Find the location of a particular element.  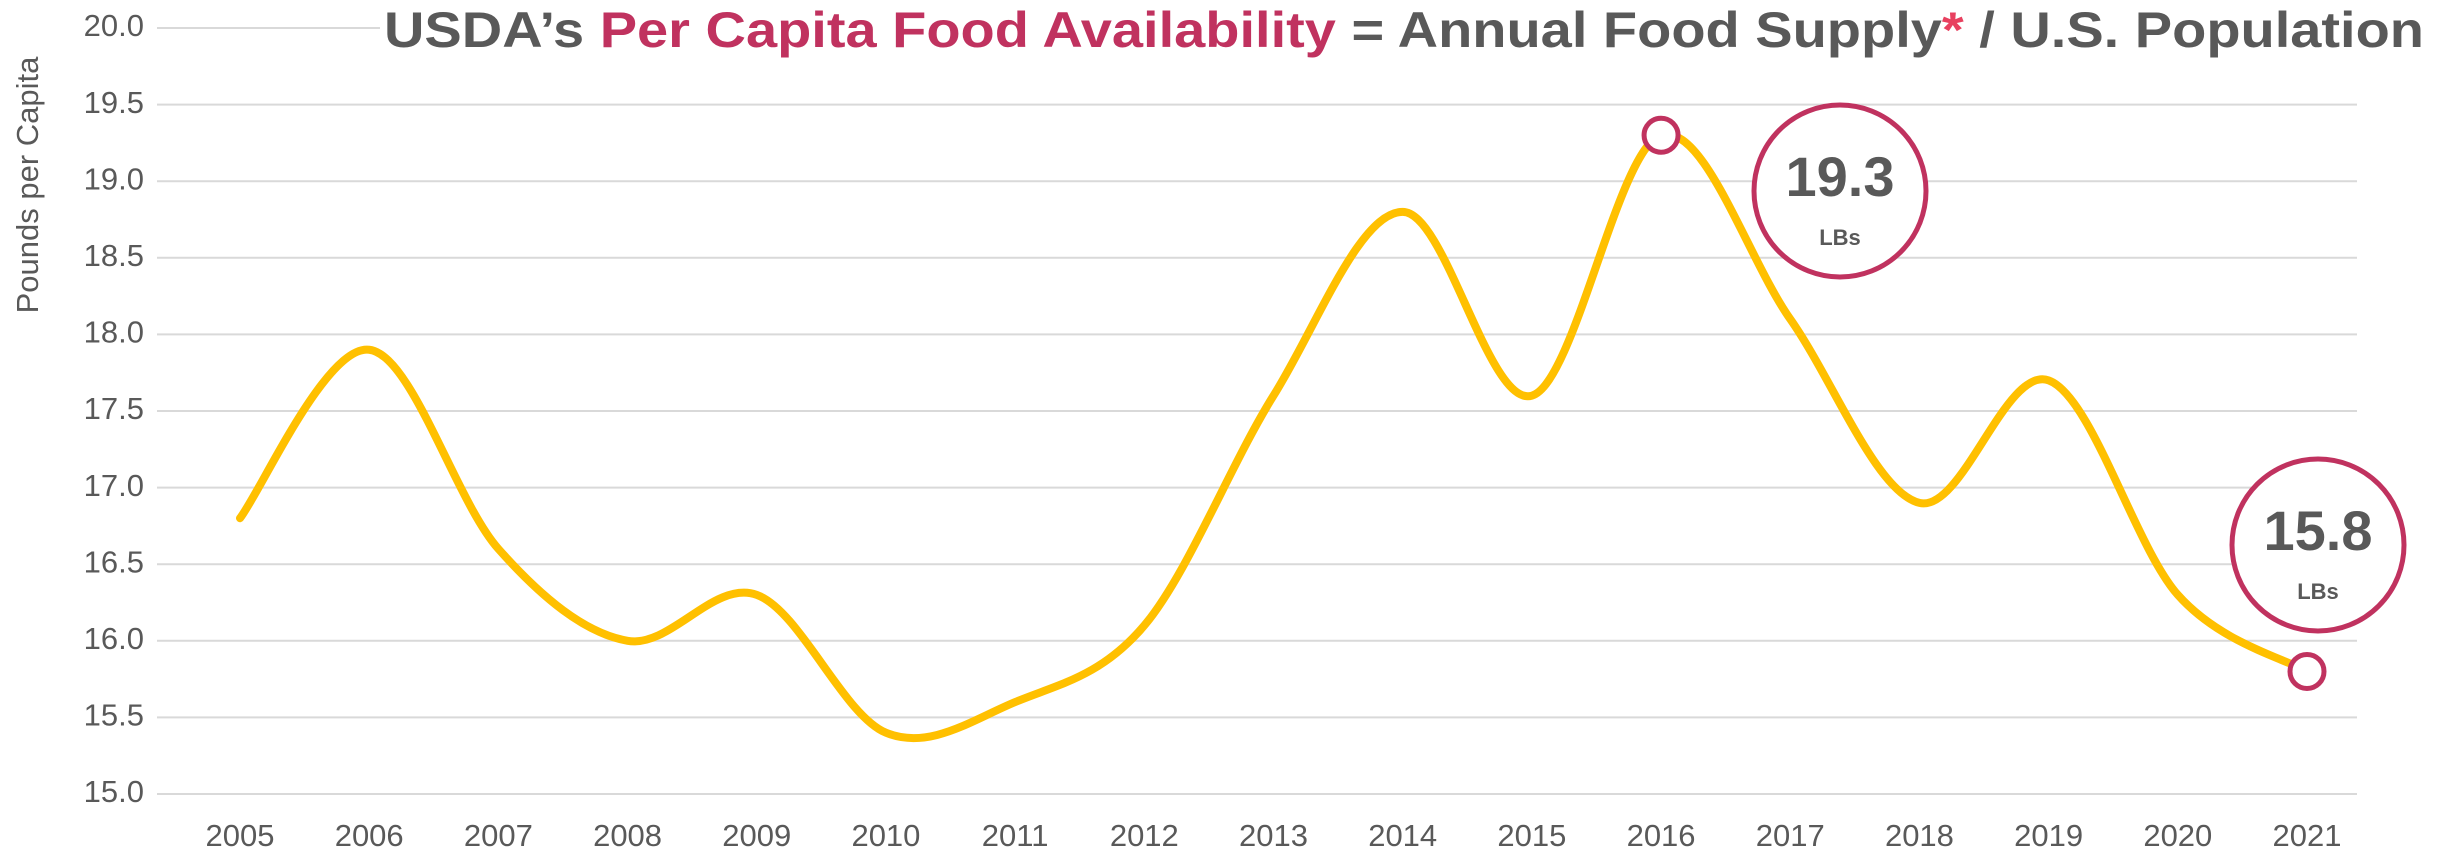

y-axis-label: Pounds per Capita is located at coordinates (27, 185).